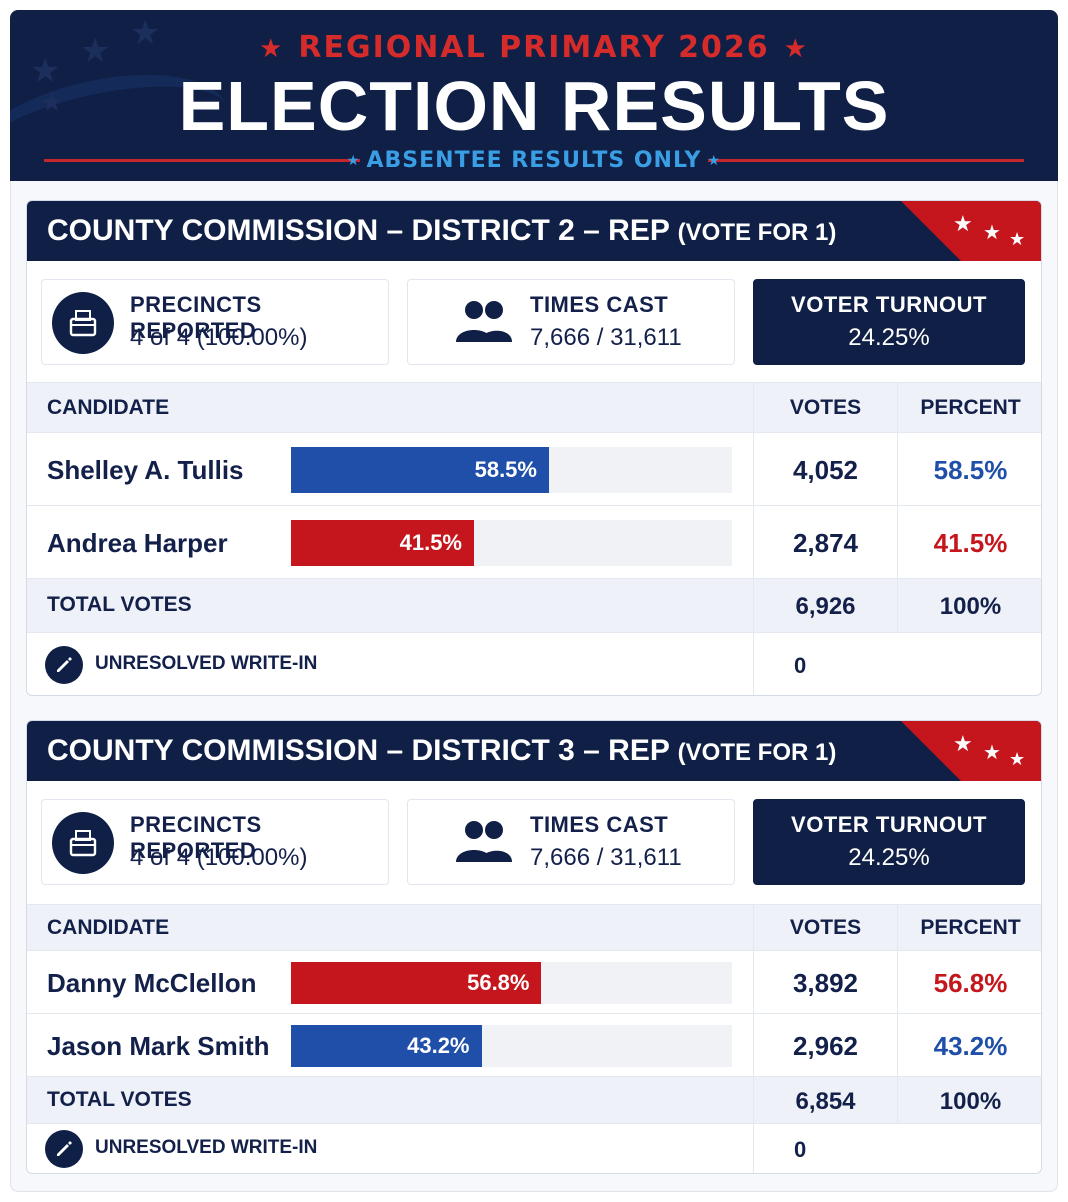 This screenshot has height=1202, width=1068. What do you see at coordinates (825, 1045) in the screenshot?
I see `candidate-votes: 2,962` at bounding box center [825, 1045].